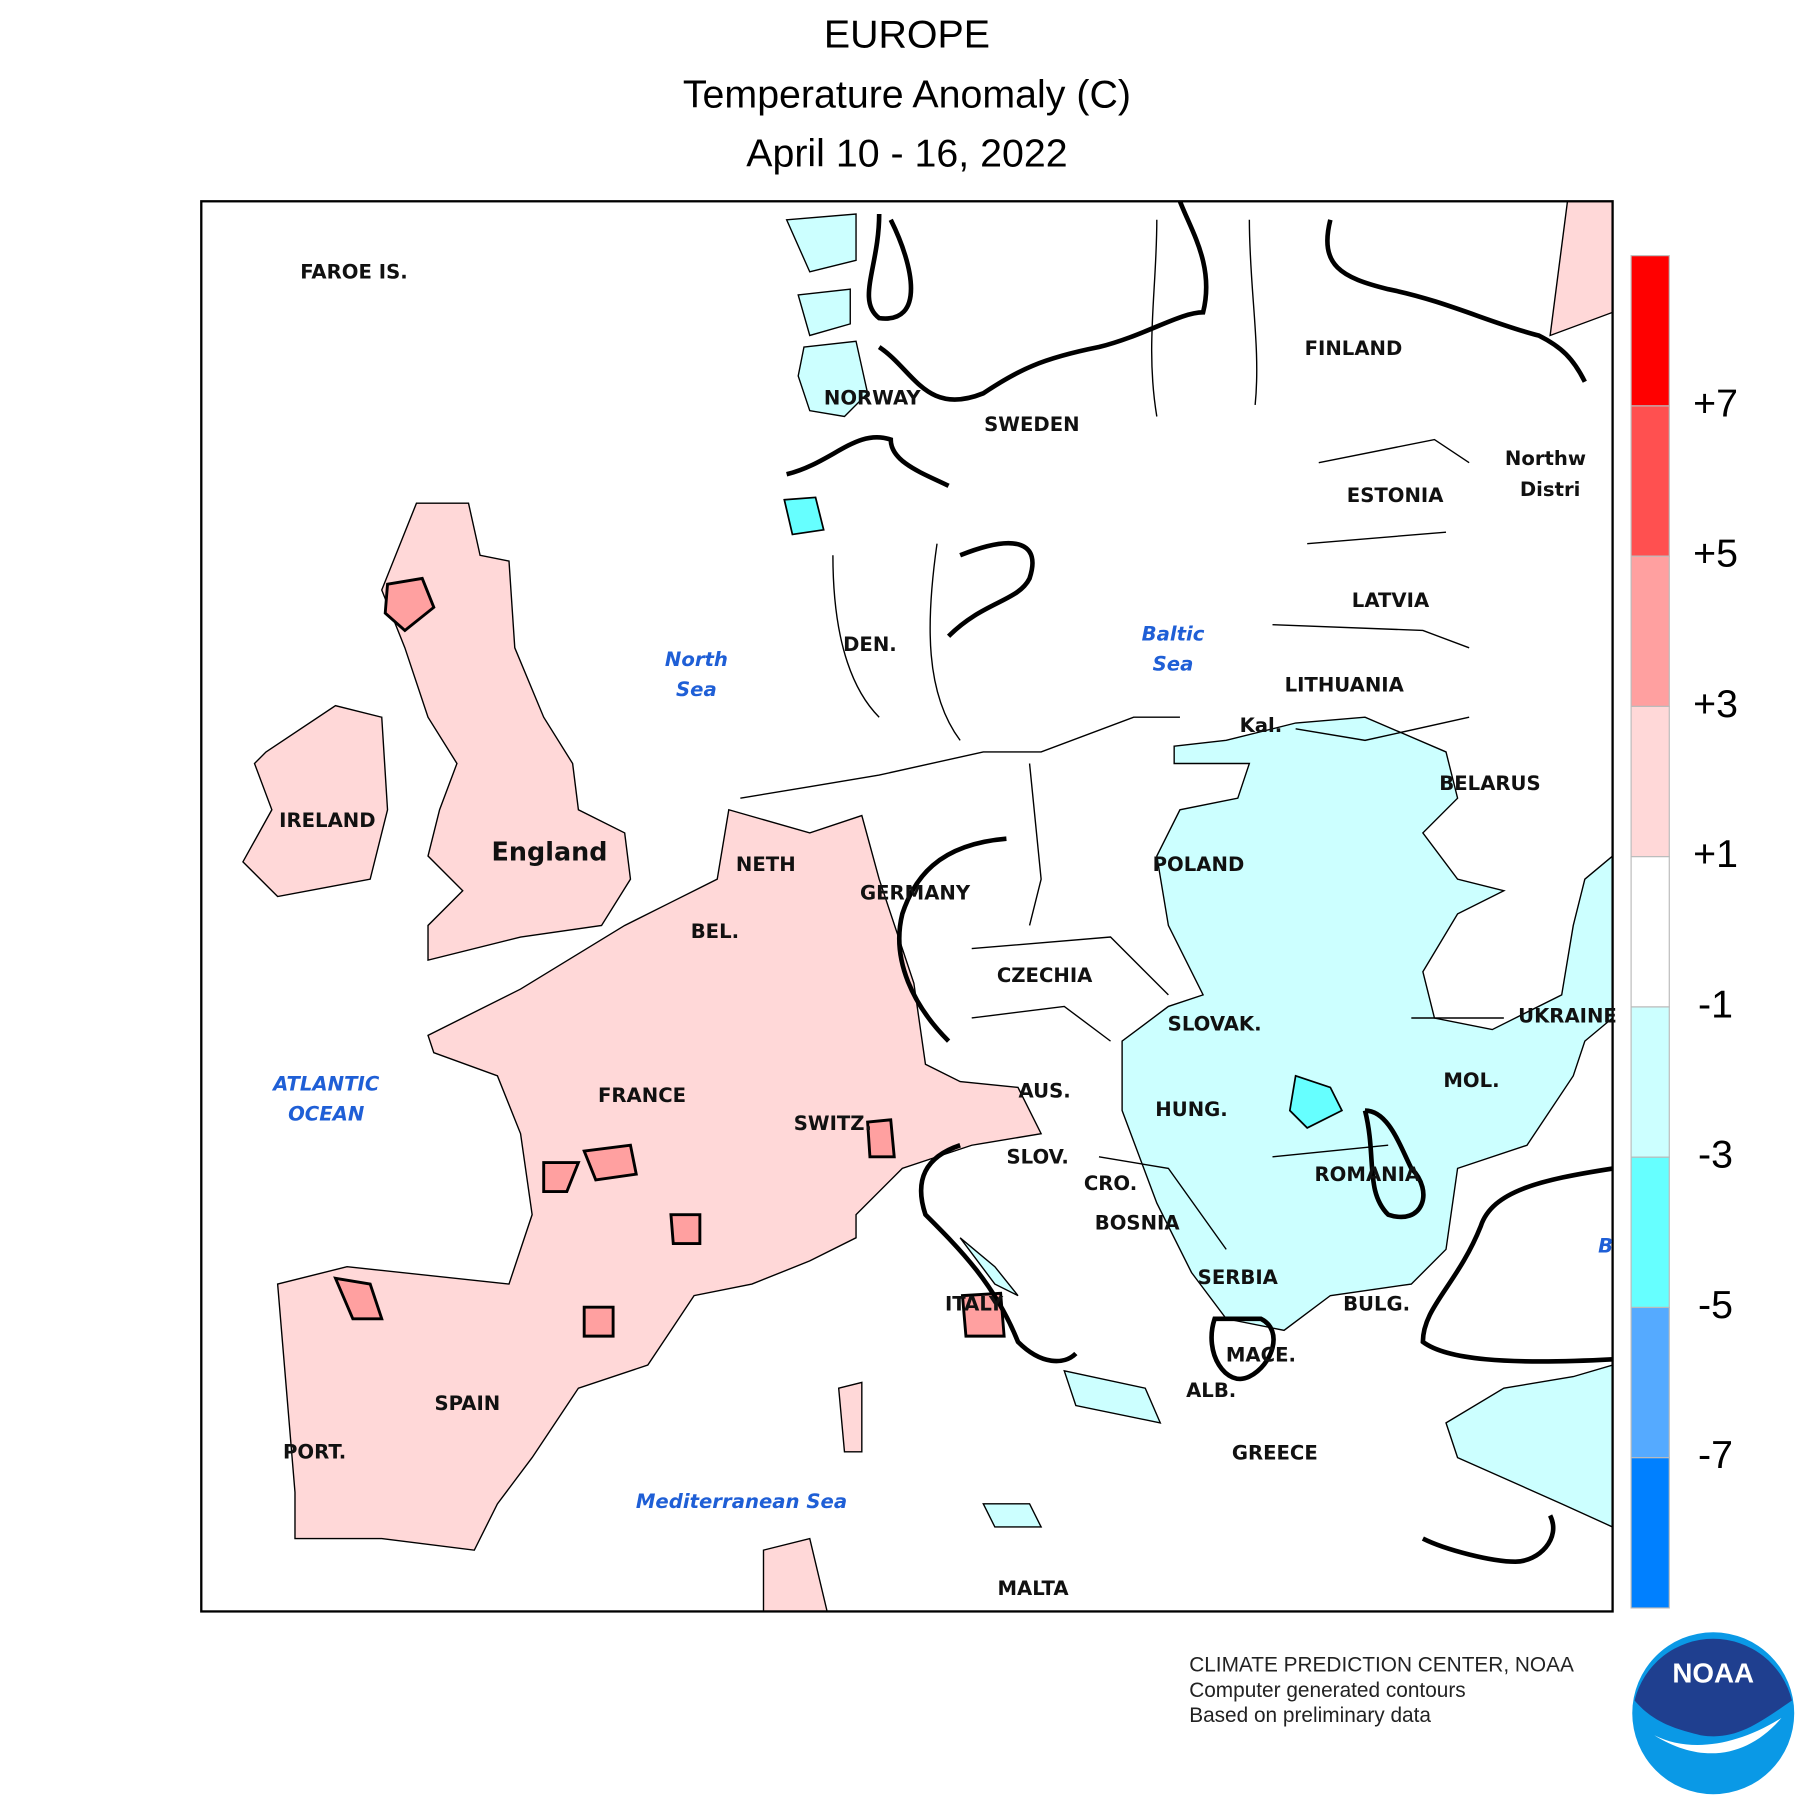  I want to click on country-label: FAROE IS., so click(353, 272).